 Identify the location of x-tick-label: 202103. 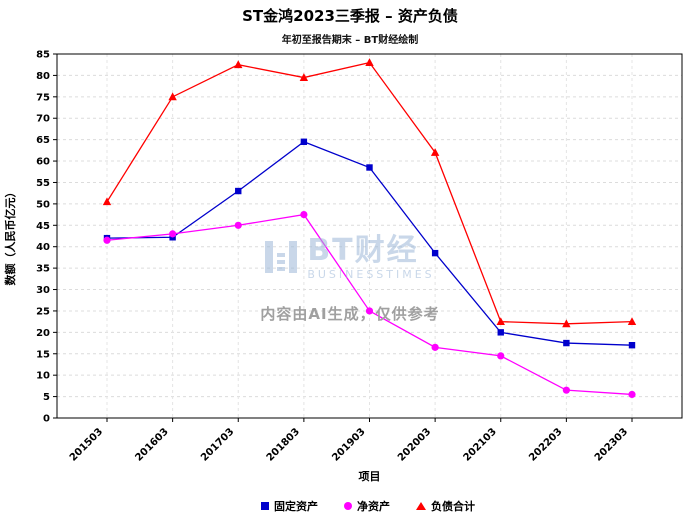
(480, 444).